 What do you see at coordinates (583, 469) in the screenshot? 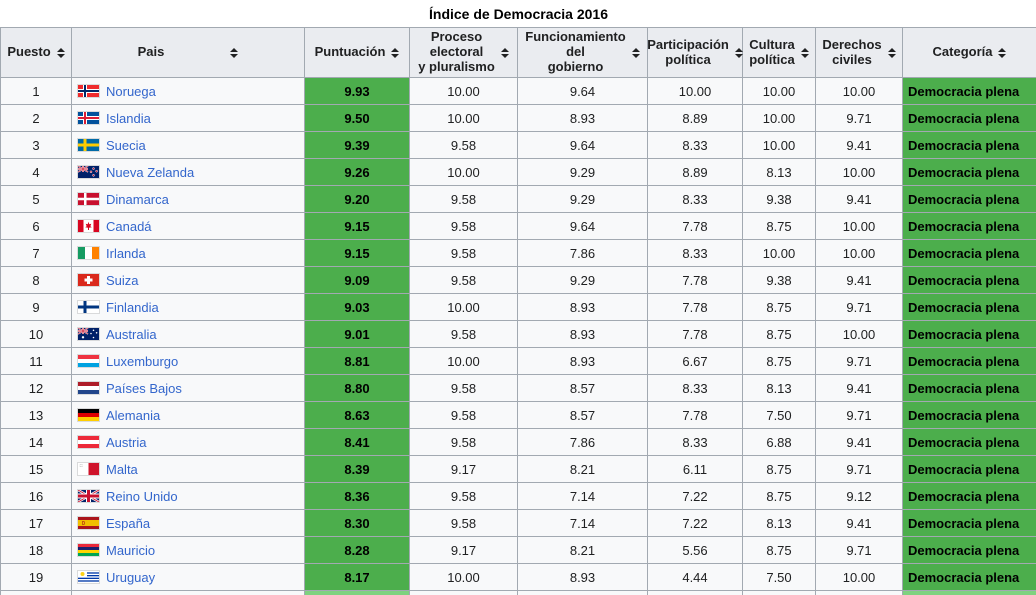
I see `funcionamiento-cell: 8.21` at bounding box center [583, 469].